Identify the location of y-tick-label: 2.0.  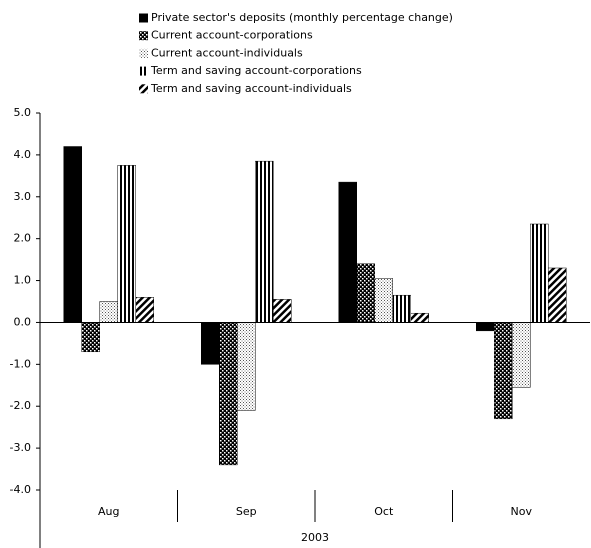
(23, 238).